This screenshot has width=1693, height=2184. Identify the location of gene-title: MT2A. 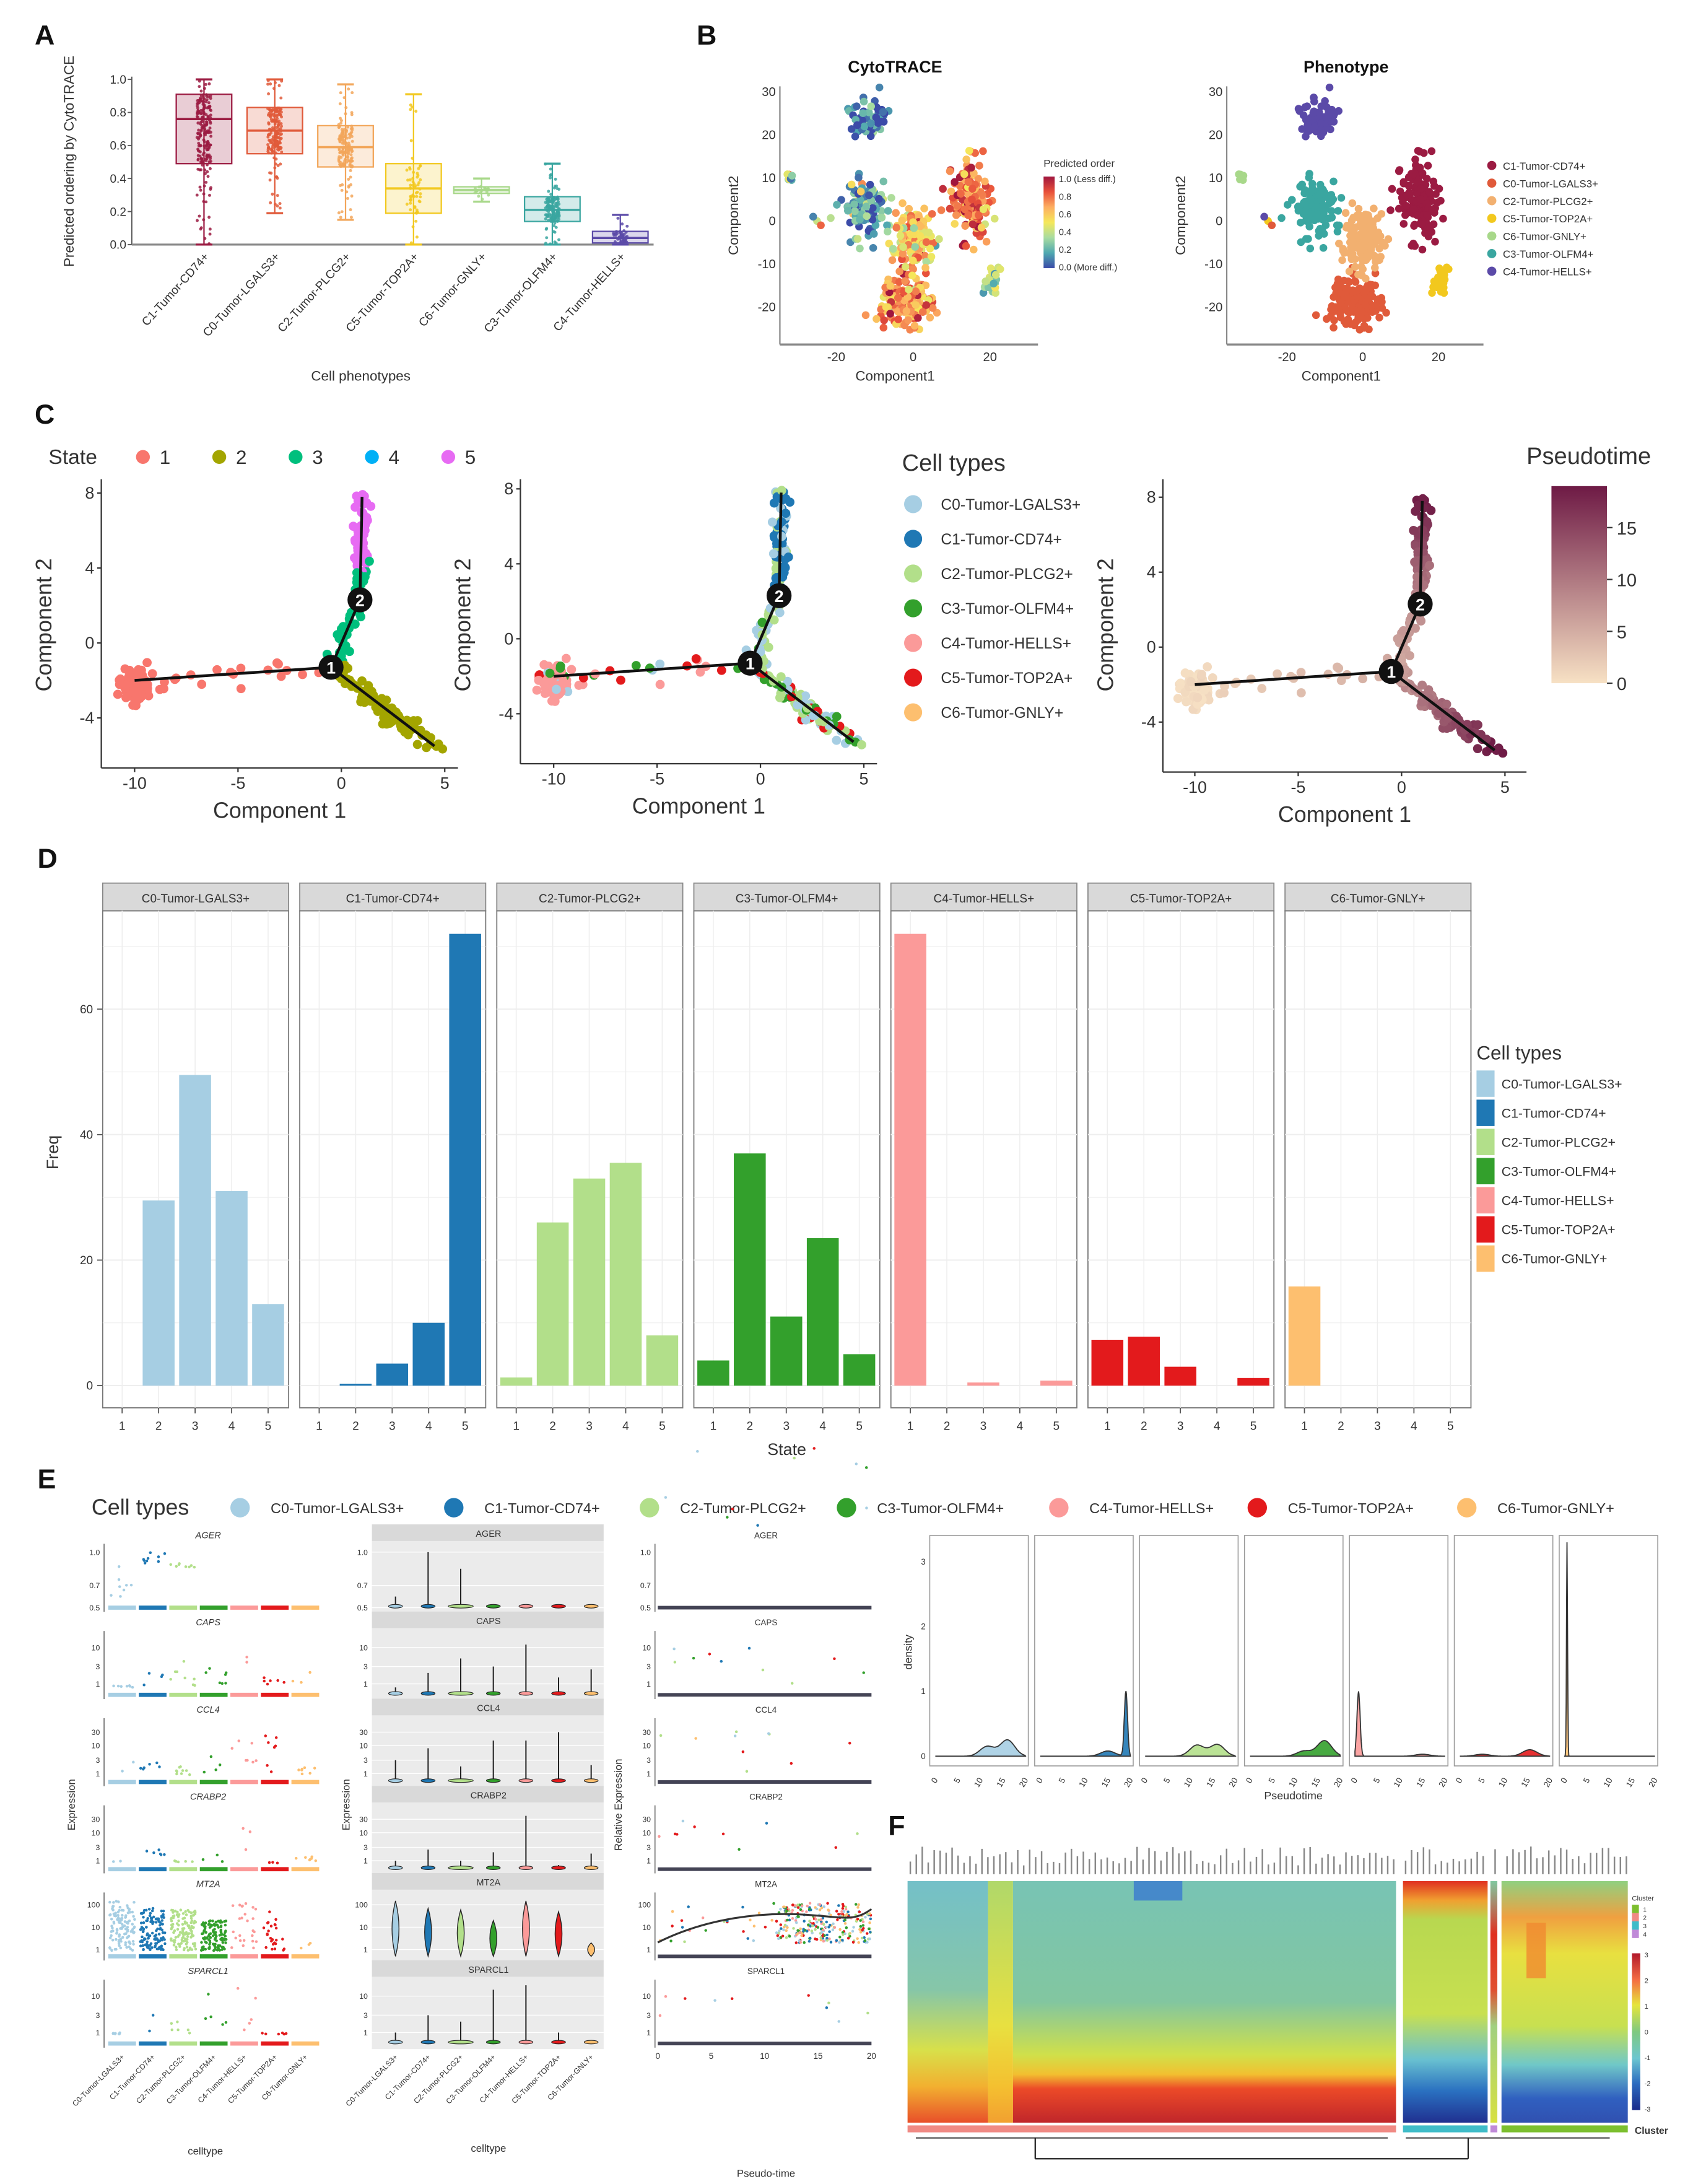
(766, 1884).